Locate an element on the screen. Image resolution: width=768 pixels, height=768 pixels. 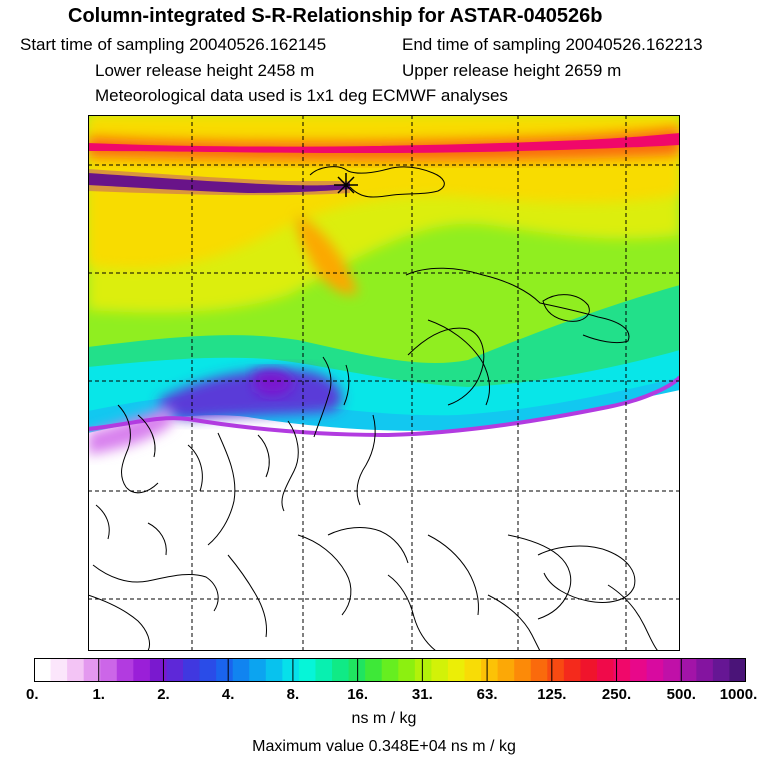
legend-tick-label: 1000. is located at coordinates (738, 694).